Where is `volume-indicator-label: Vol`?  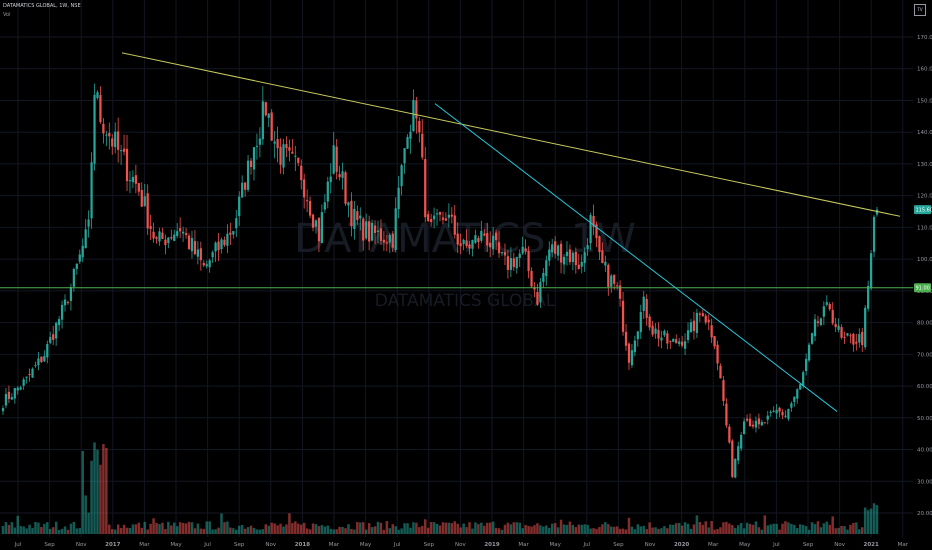 volume-indicator-label: Vol is located at coordinates (7, 15).